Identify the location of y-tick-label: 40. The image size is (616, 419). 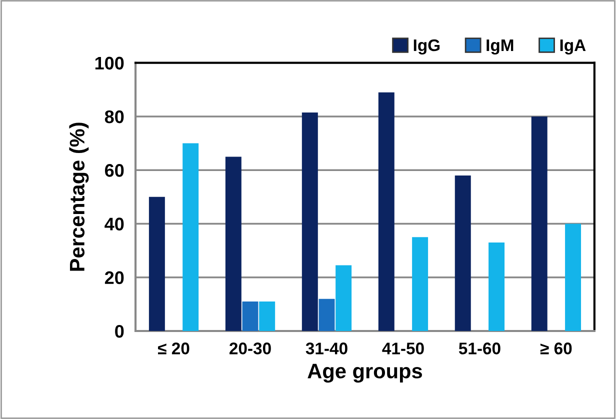
(114, 224).